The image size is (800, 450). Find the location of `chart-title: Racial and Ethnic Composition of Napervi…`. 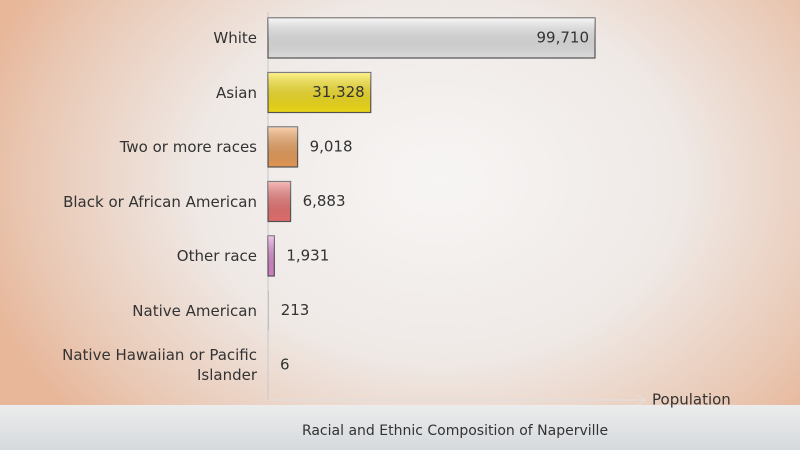

chart-title: Racial and Ethnic Composition of Napervi… is located at coordinates (455, 431).